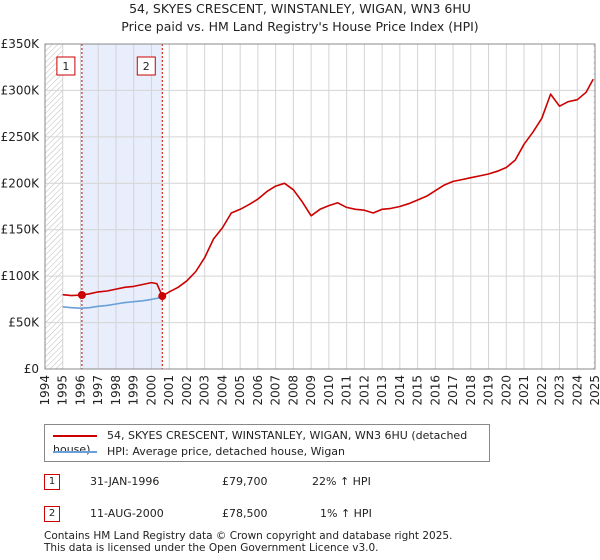 Image resolution: width=600 pixels, height=560 pixels. I want to click on x-tick-label: 2023, so click(560, 390).